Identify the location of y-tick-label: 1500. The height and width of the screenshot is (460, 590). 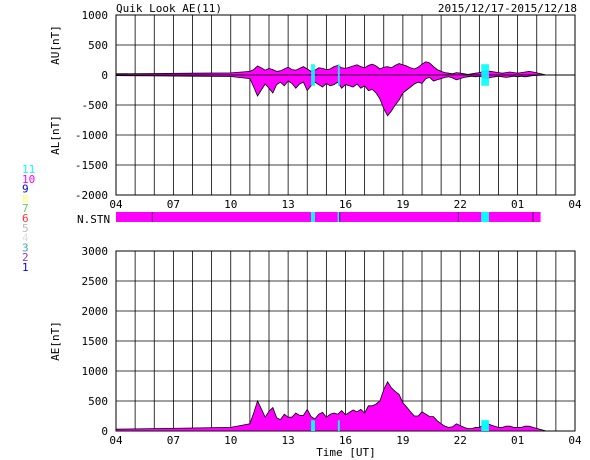
(95, 341).